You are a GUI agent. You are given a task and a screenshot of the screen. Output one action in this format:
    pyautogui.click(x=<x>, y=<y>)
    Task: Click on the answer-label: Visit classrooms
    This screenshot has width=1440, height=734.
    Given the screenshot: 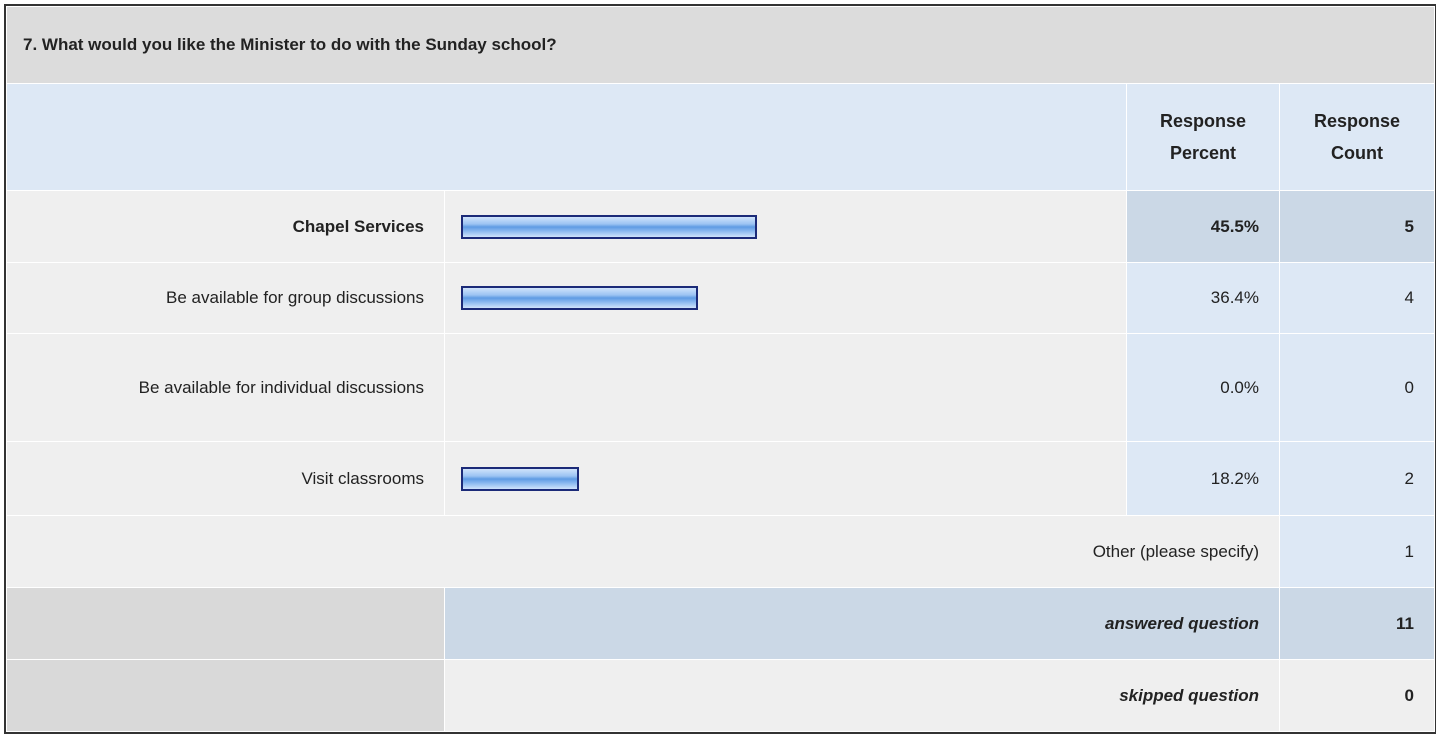 What is the action you would take?
    pyautogui.click(x=225, y=478)
    